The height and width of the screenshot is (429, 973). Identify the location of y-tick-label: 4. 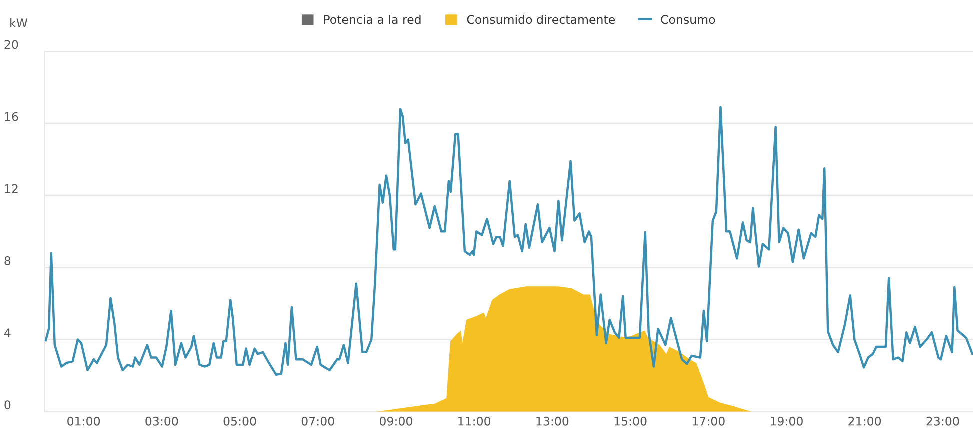
(7, 333).